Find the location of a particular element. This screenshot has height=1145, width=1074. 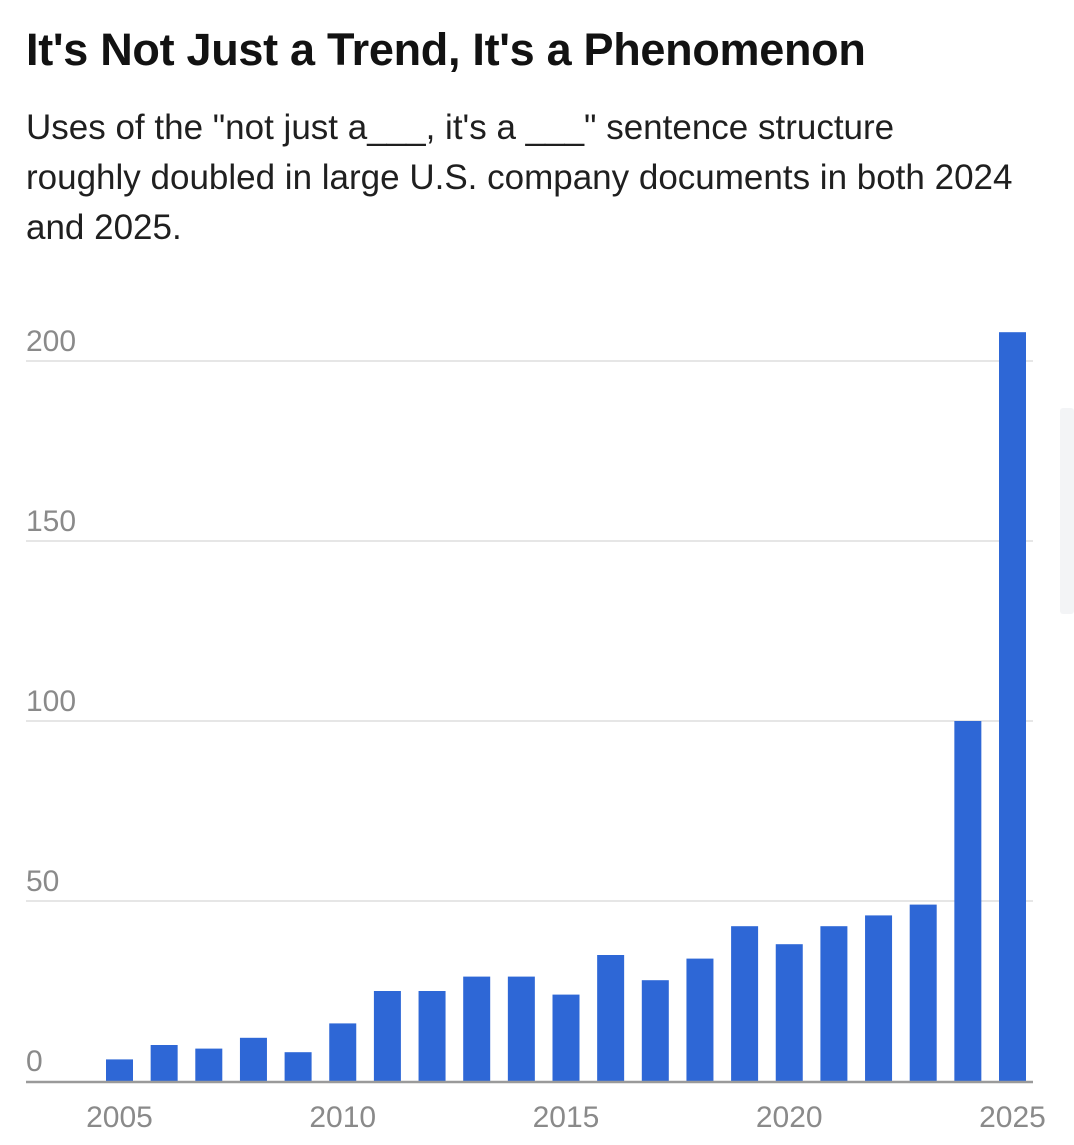

bar-2005 is located at coordinates (119, 1070).